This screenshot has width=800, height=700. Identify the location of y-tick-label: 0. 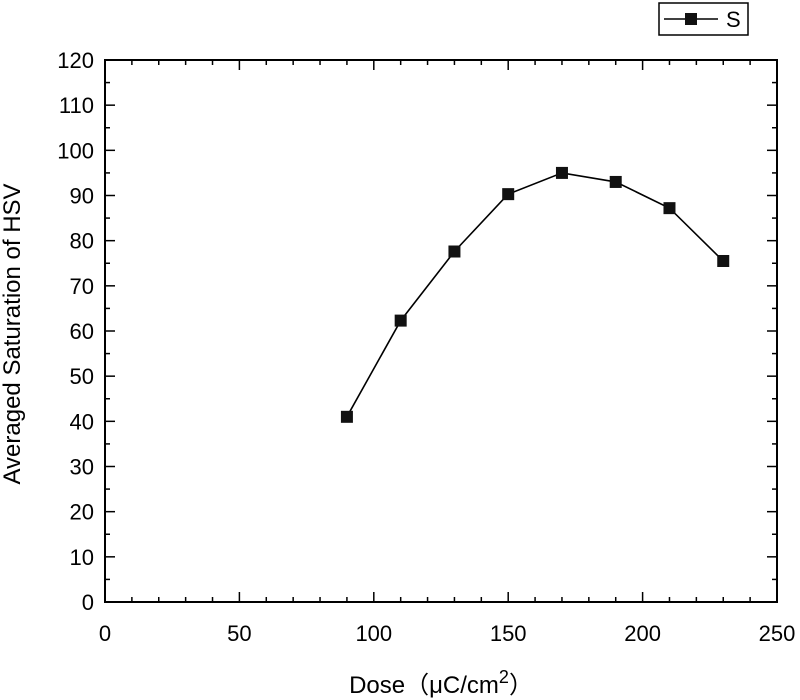
(88, 602).